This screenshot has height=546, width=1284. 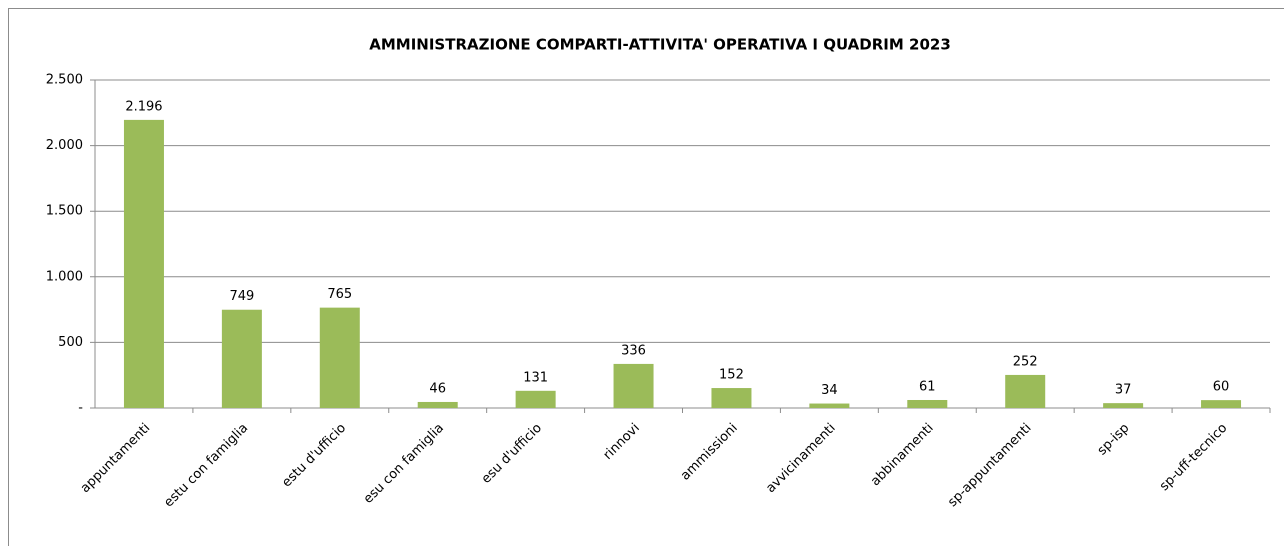 What do you see at coordinates (80, 408) in the screenshot?
I see `y-tick-label: -` at bounding box center [80, 408].